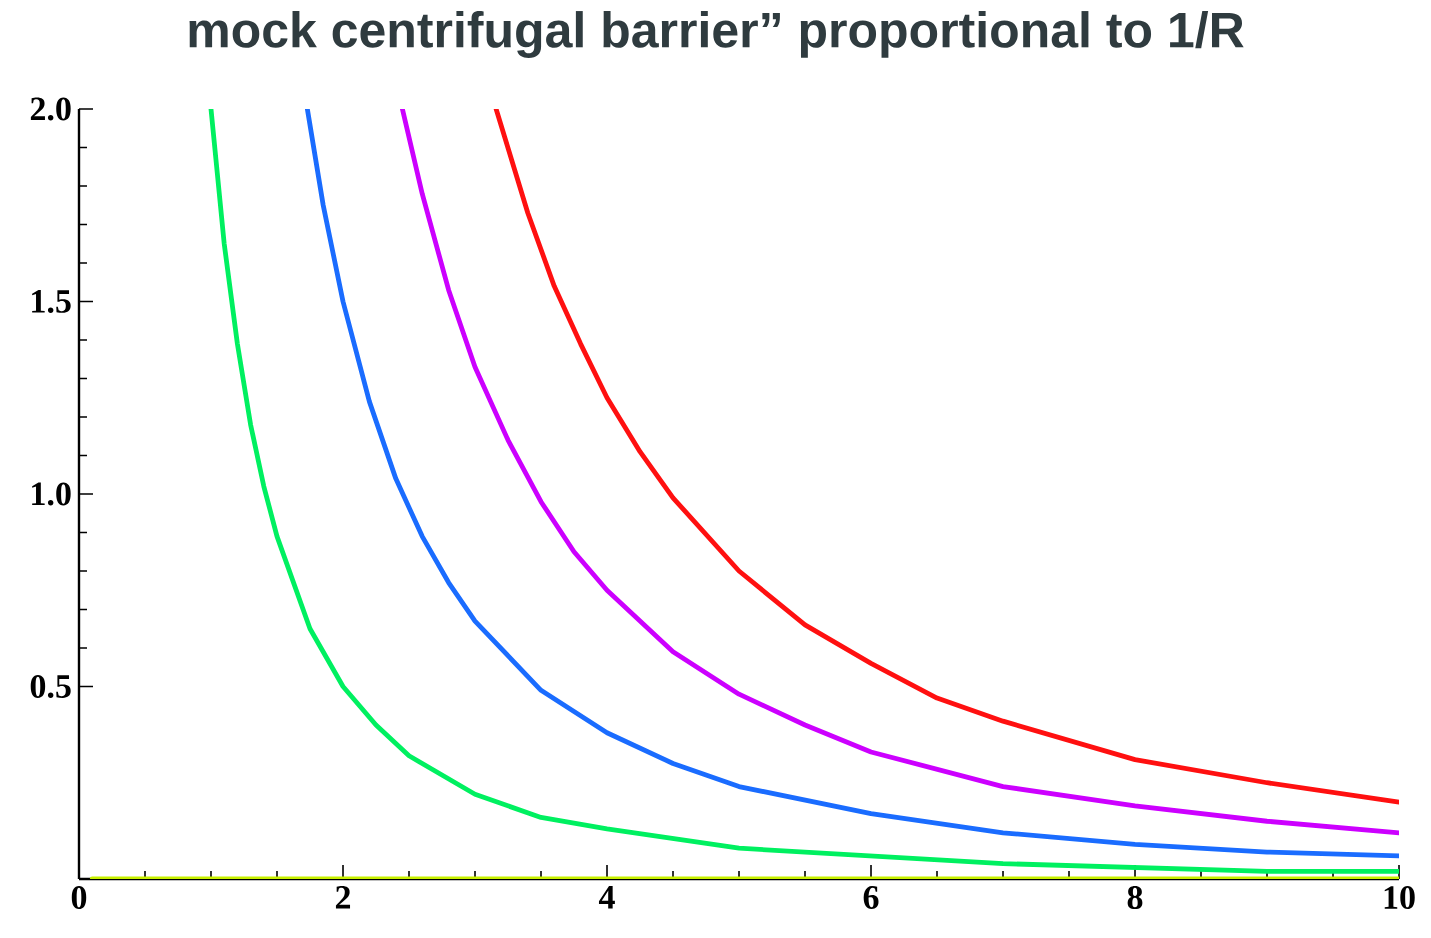 The height and width of the screenshot is (938, 1431). What do you see at coordinates (716, 34) in the screenshot?
I see `chart-title: mock centrifugal barrier” proportional to 1/R` at bounding box center [716, 34].